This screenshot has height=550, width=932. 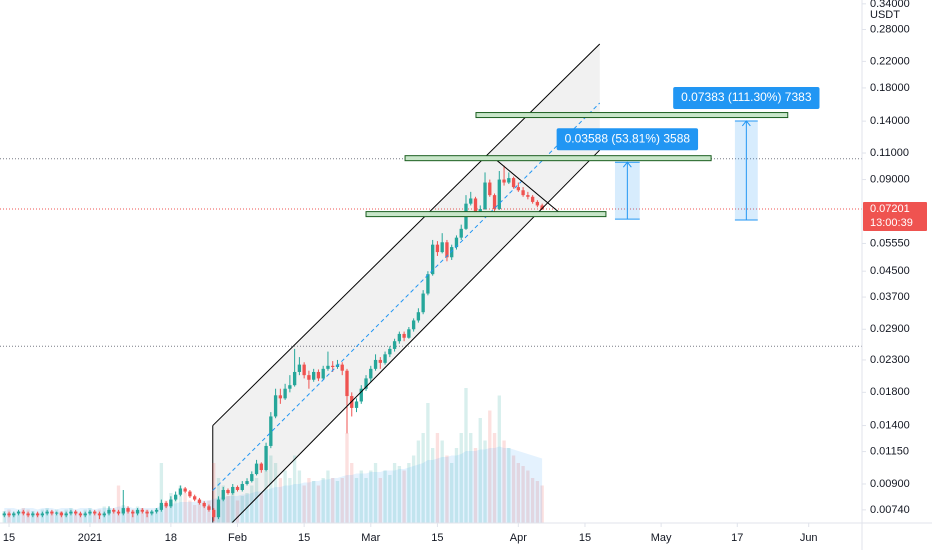 I want to click on y-tick-label: 0.05550, so click(x=890, y=243).